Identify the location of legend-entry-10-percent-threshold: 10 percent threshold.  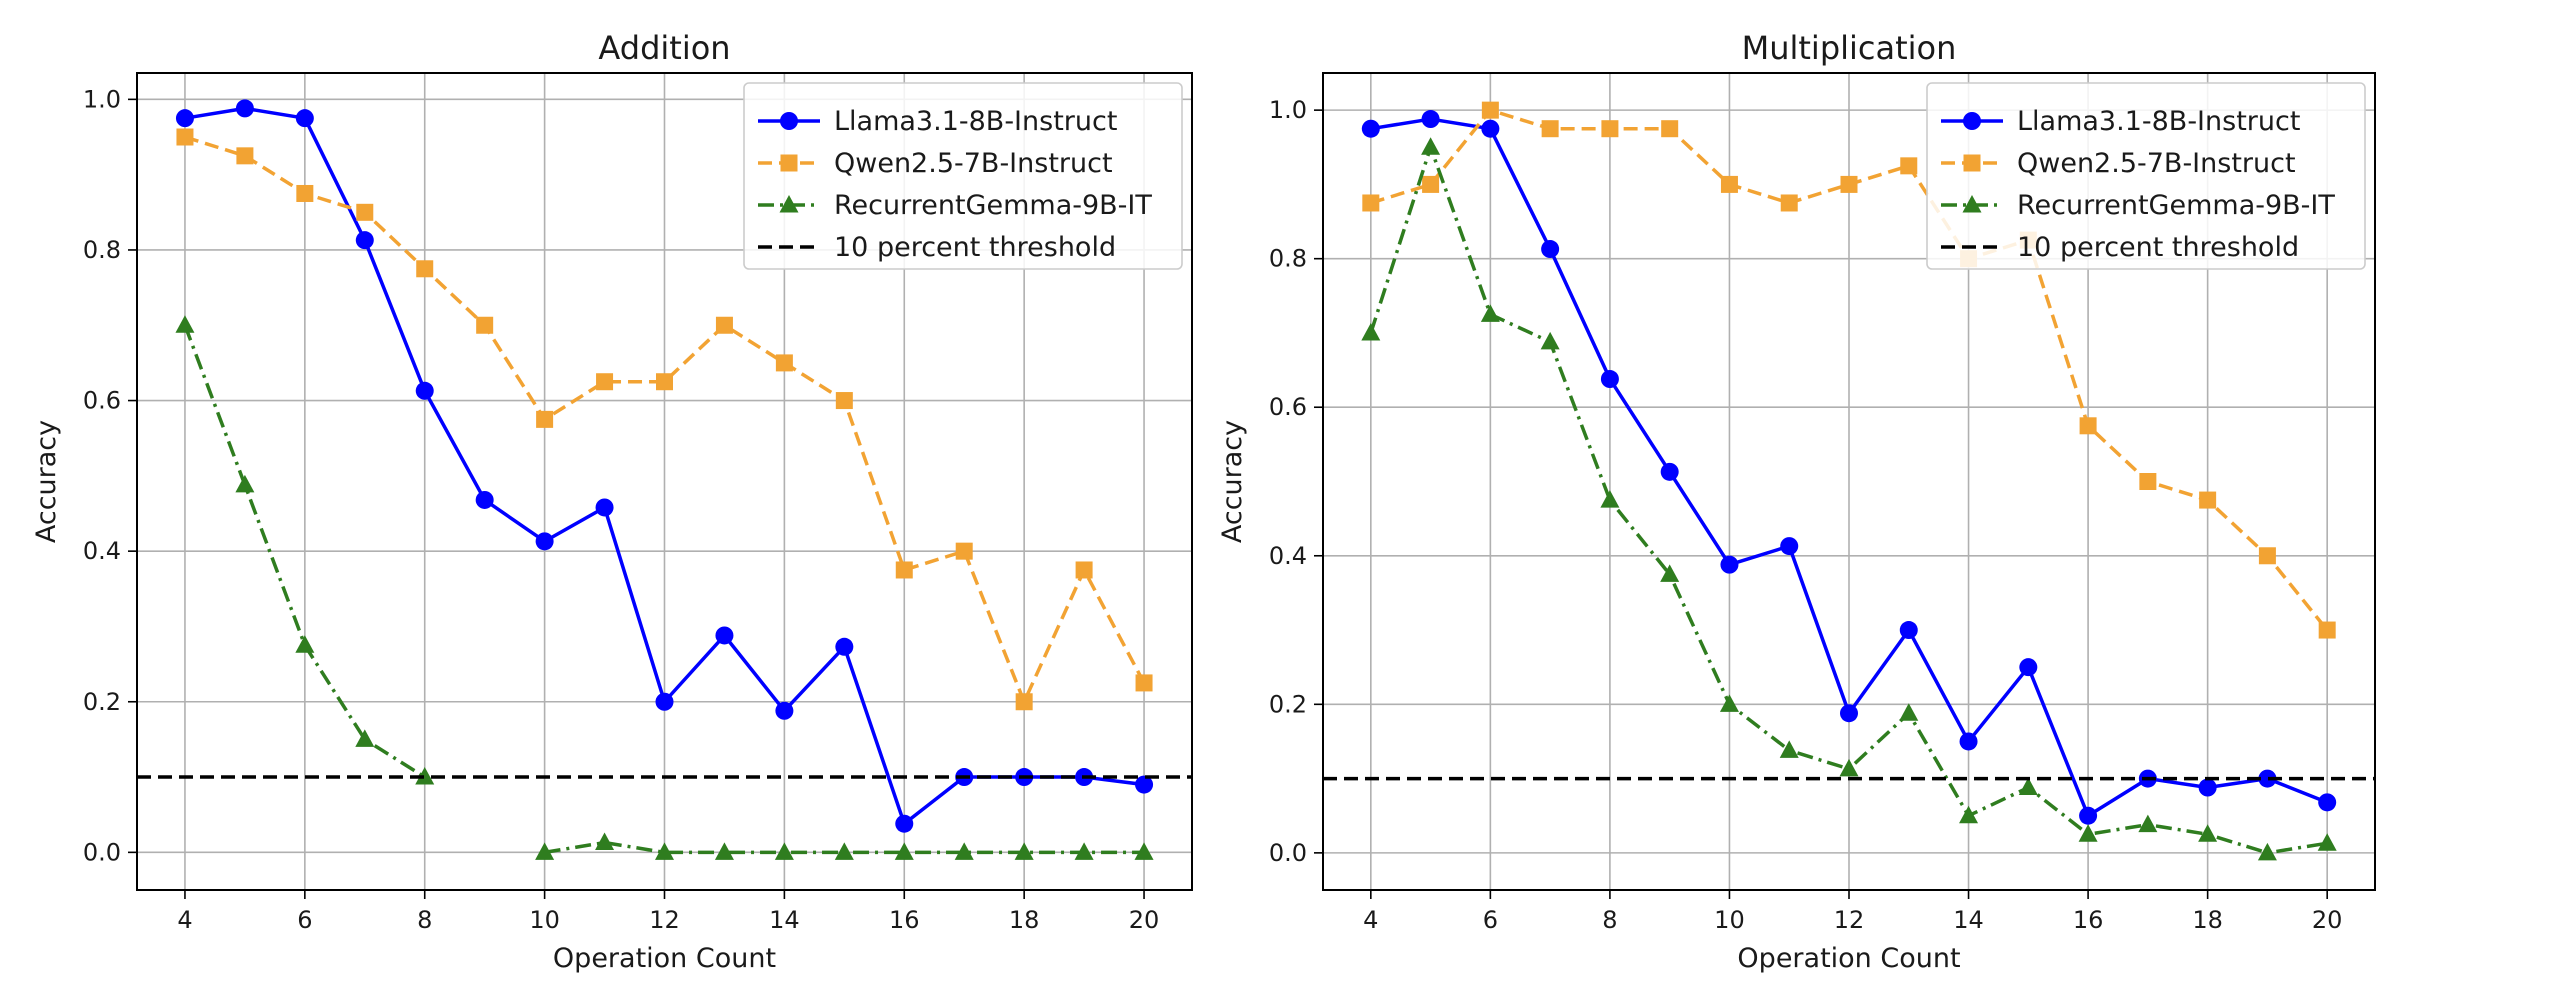
(2120, 247).